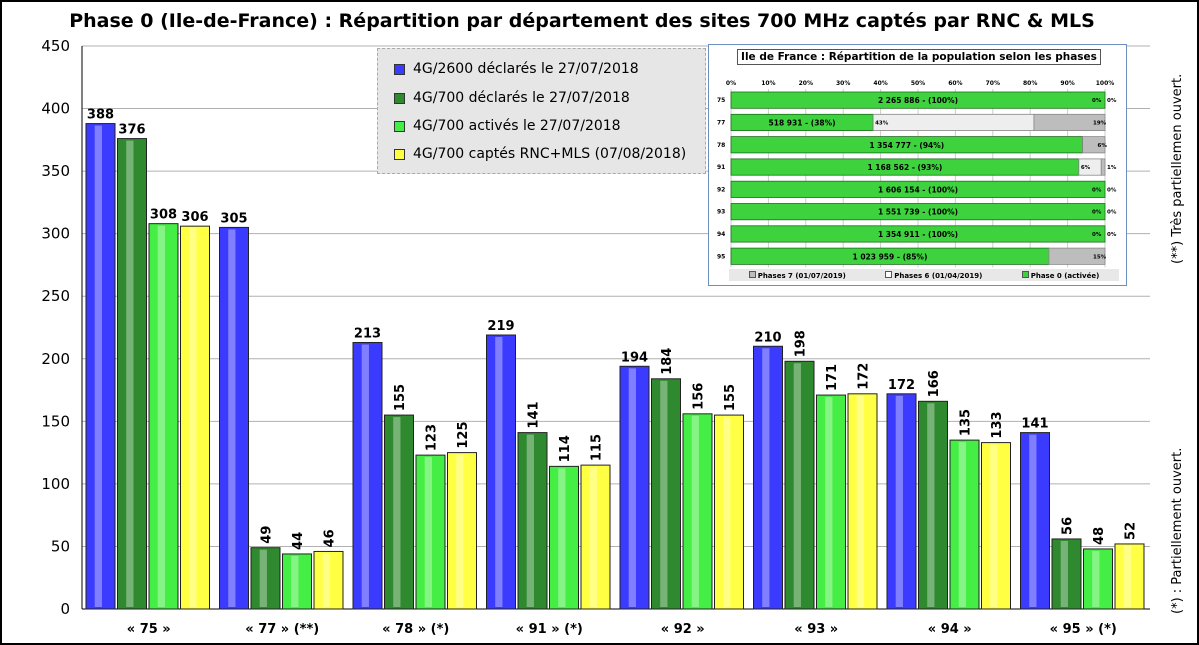 The image size is (1199, 645). Describe the element at coordinates (517, 126) in the screenshot. I see `legend-label: 4G/700 activés le 27/07/2018` at that location.